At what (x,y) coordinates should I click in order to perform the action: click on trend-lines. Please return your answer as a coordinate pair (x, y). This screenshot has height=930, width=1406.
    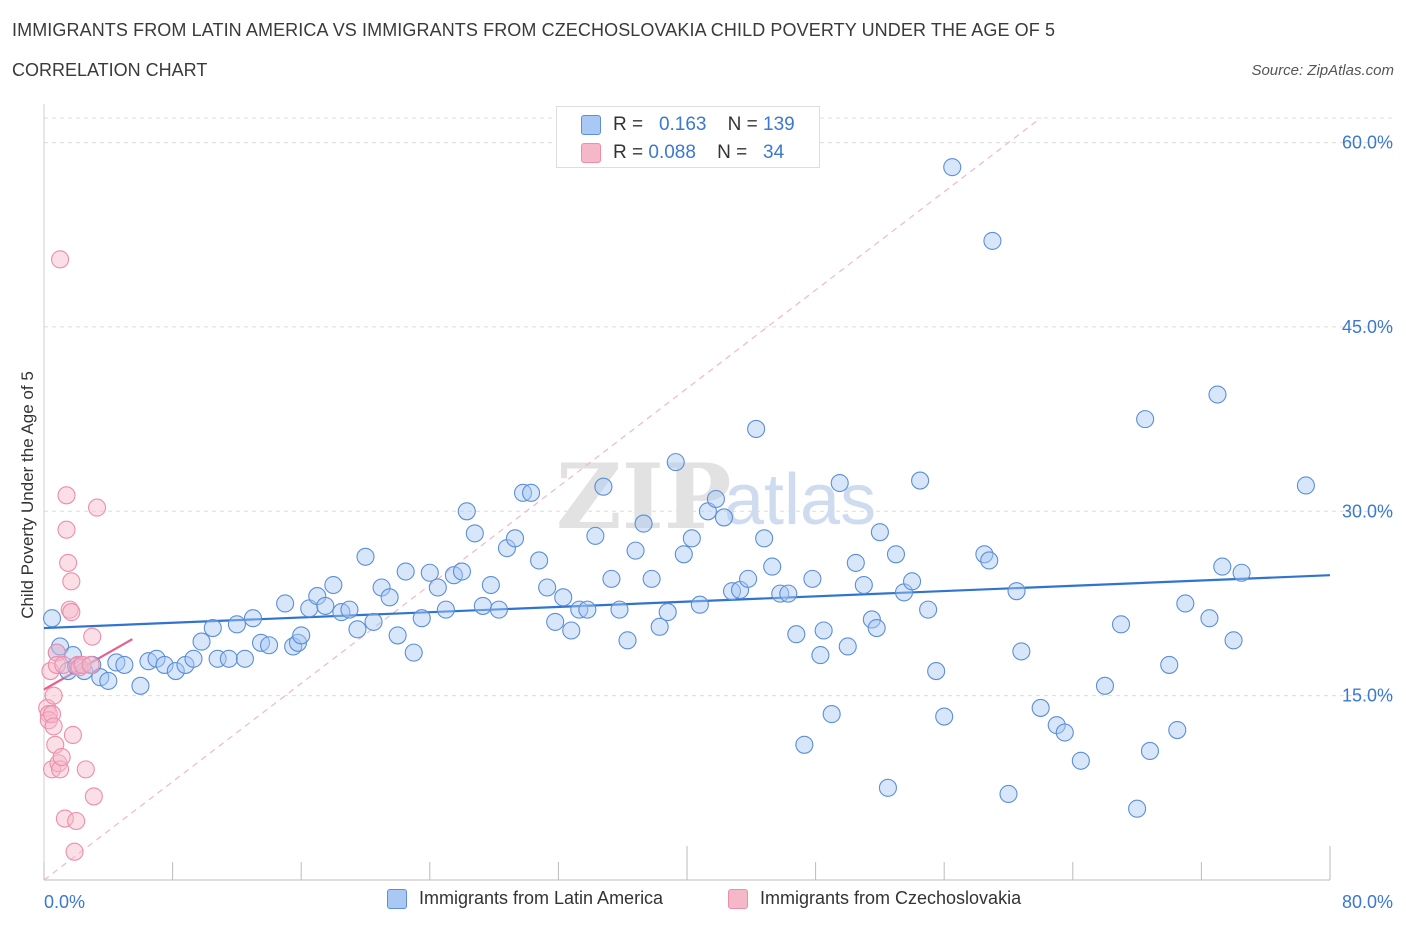
    Looking at the image, I should click on (687, 632).